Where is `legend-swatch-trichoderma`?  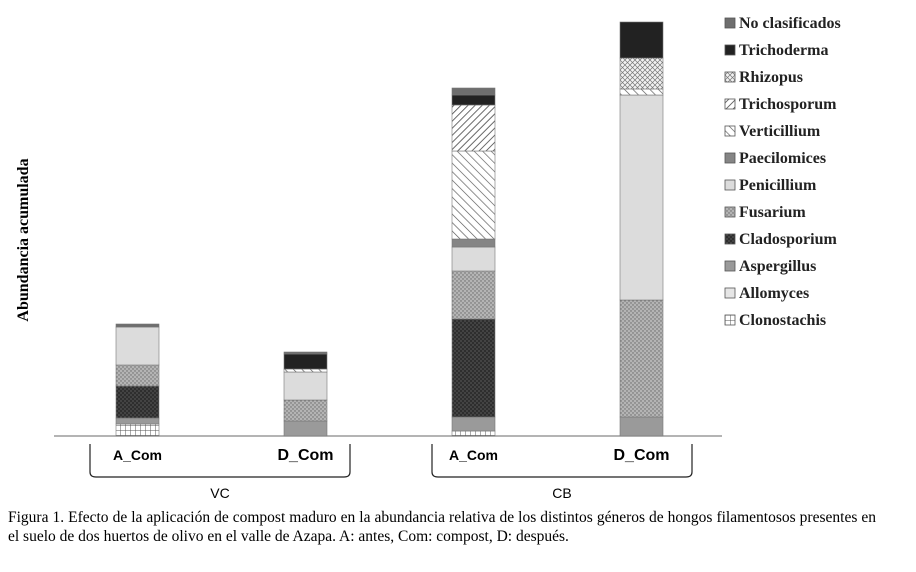
legend-swatch-trichoderma is located at coordinates (730, 50).